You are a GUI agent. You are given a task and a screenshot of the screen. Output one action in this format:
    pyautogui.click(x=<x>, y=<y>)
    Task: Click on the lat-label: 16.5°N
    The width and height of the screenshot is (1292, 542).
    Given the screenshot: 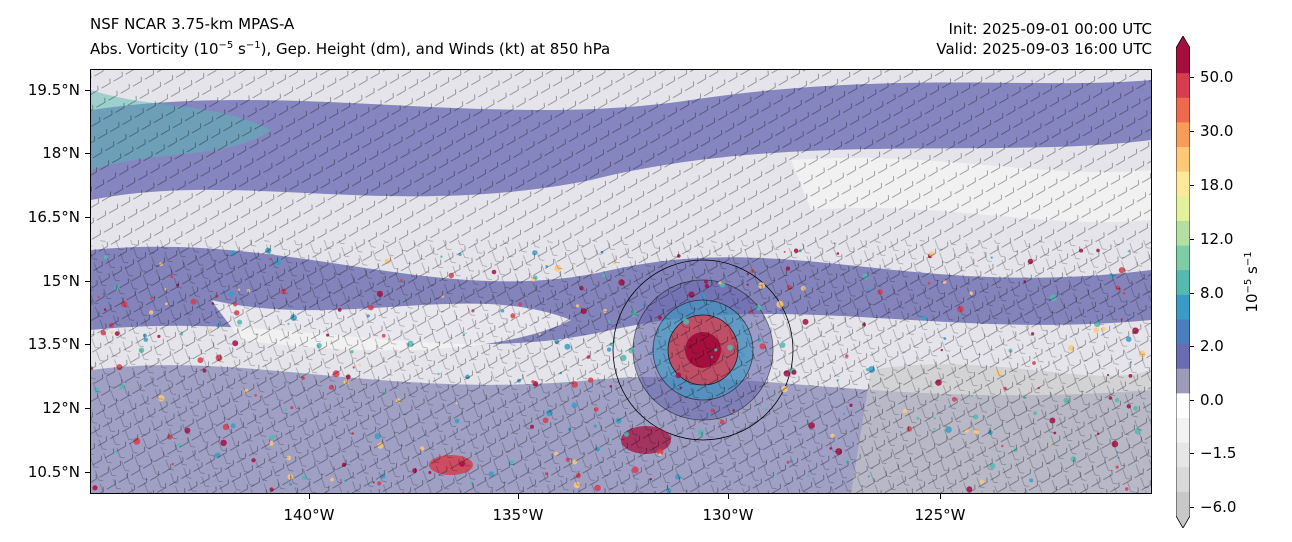 What is the action you would take?
    pyautogui.click(x=53, y=217)
    